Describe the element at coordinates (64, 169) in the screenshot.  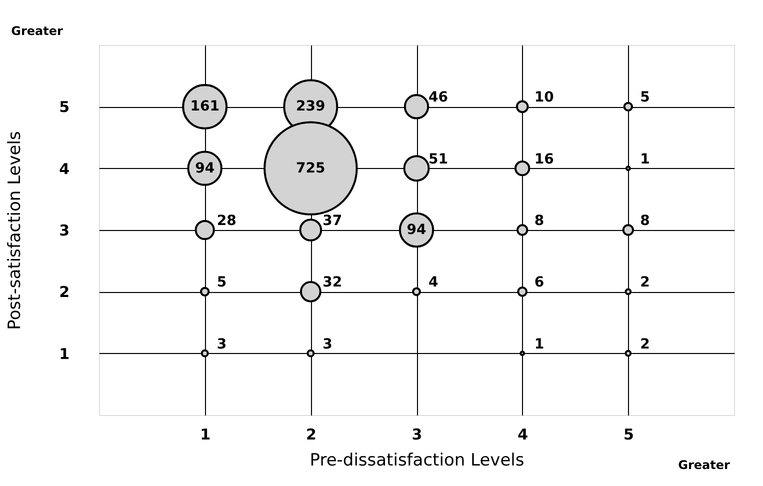
I see `y-tick-label: 4` at that location.